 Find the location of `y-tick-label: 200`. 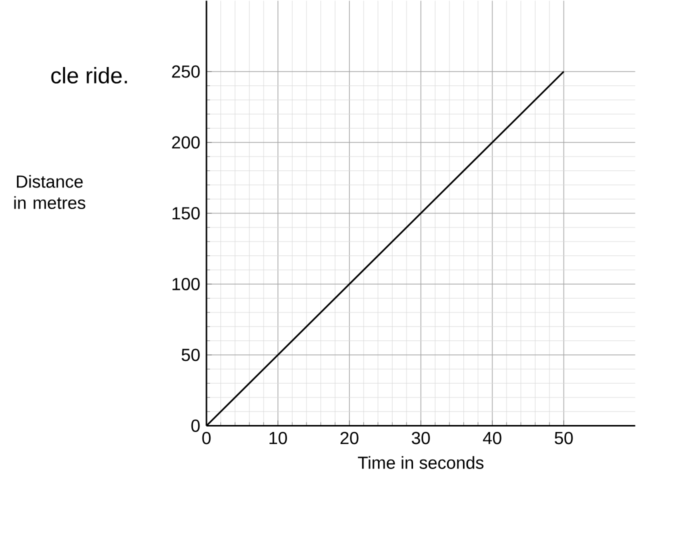

y-tick-label: 200 is located at coordinates (186, 142).